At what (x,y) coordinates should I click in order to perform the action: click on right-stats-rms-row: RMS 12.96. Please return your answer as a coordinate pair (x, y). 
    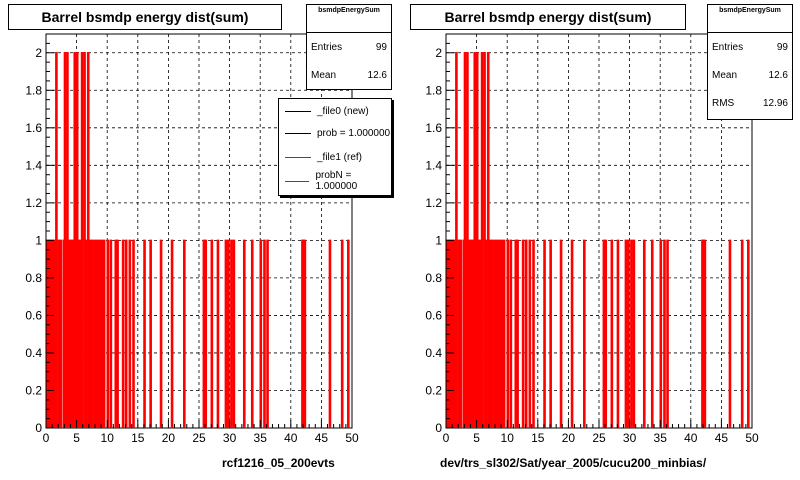
    Looking at the image, I should click on (750, 103).